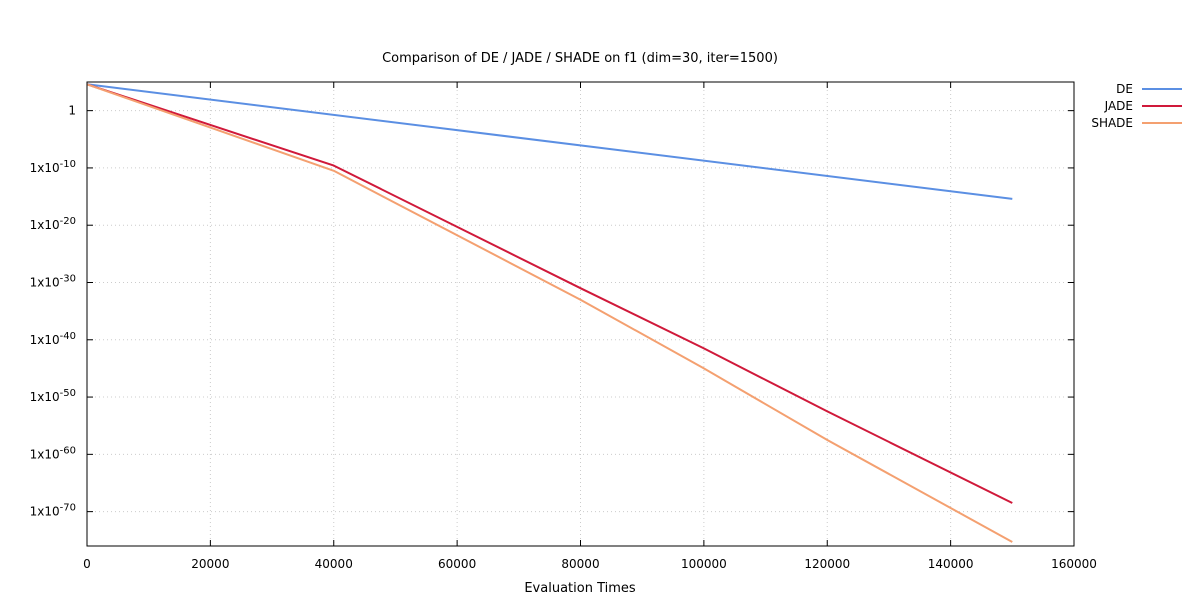  Describe the element at coordinates (1124, 89) in the screenshot. I see `legend-label-de: DE` at that location.